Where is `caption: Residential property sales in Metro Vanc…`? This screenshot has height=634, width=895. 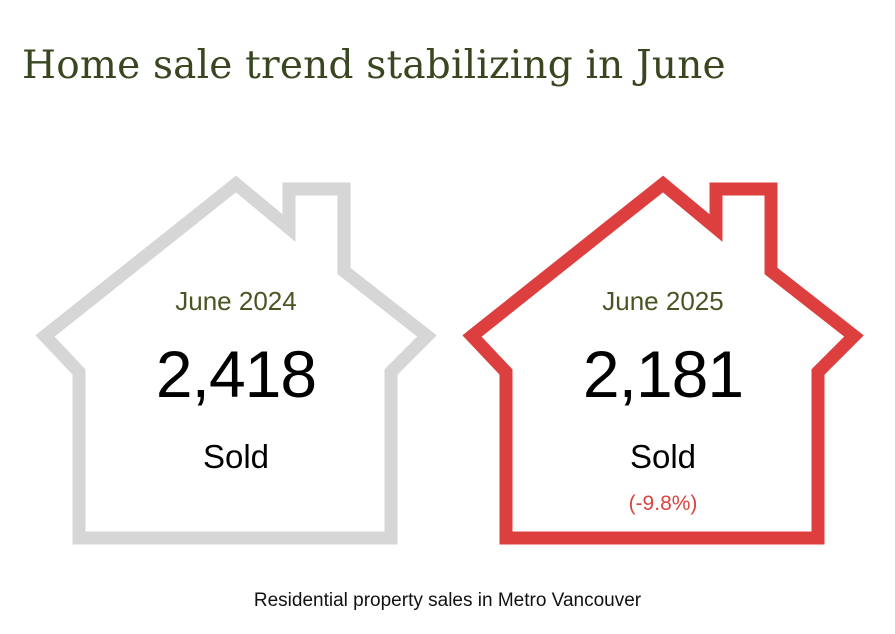
caption: Residential property sales in Metro Vanc… is located at coordinates (447, 600).